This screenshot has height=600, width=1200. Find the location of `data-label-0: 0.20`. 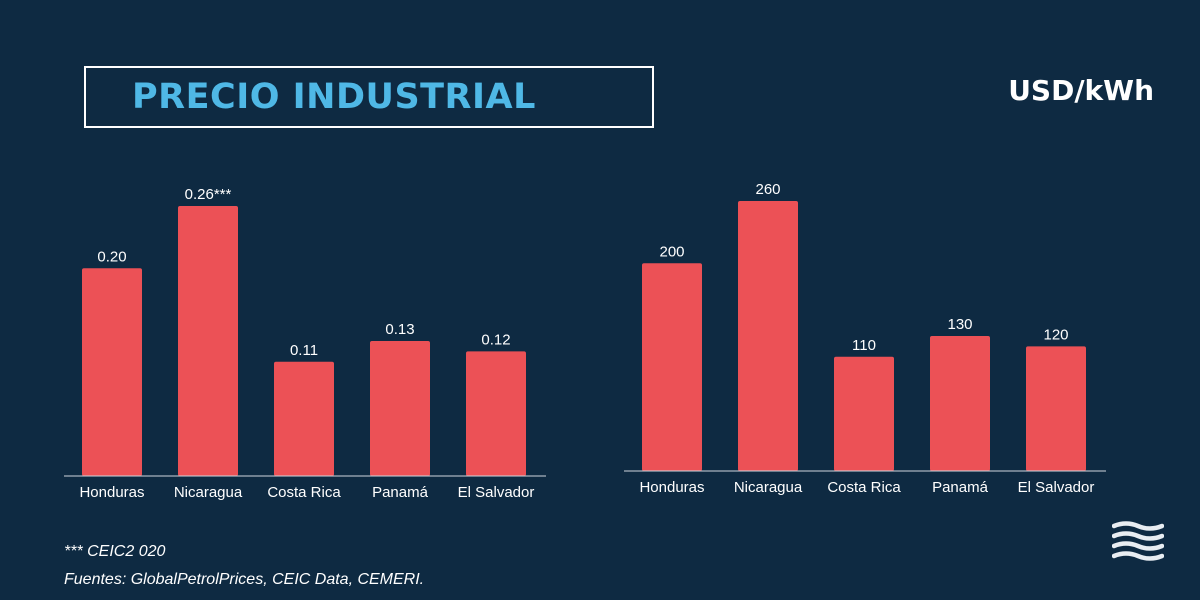

data-label-0: 0.20 is located at coordinates (111, 256).